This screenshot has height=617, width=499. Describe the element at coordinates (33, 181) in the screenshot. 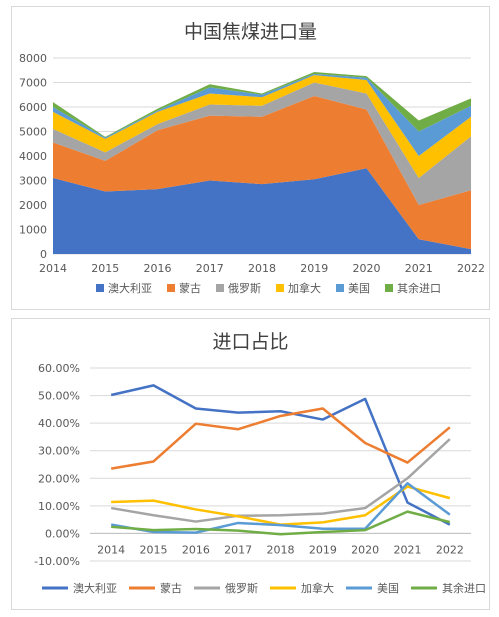

I see `y-tick-label: 3000` at that location.